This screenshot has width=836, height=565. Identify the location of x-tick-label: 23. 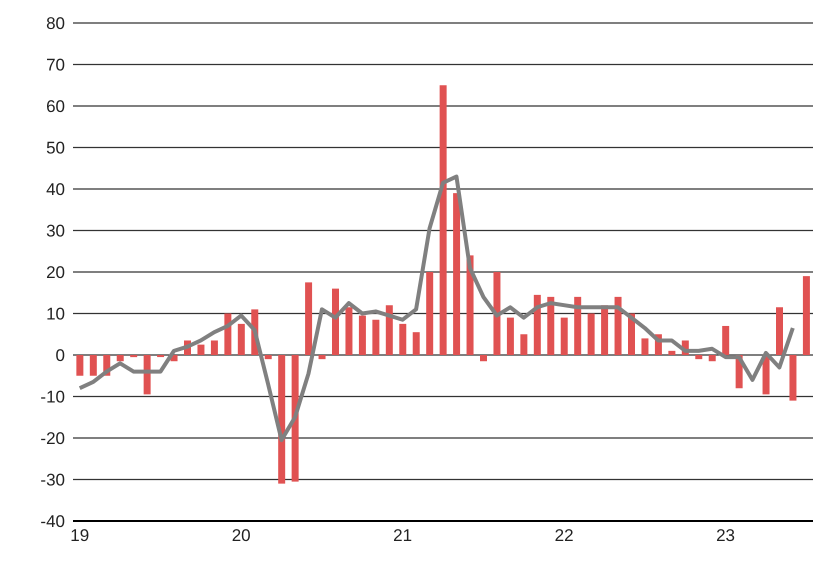
(726, 536).